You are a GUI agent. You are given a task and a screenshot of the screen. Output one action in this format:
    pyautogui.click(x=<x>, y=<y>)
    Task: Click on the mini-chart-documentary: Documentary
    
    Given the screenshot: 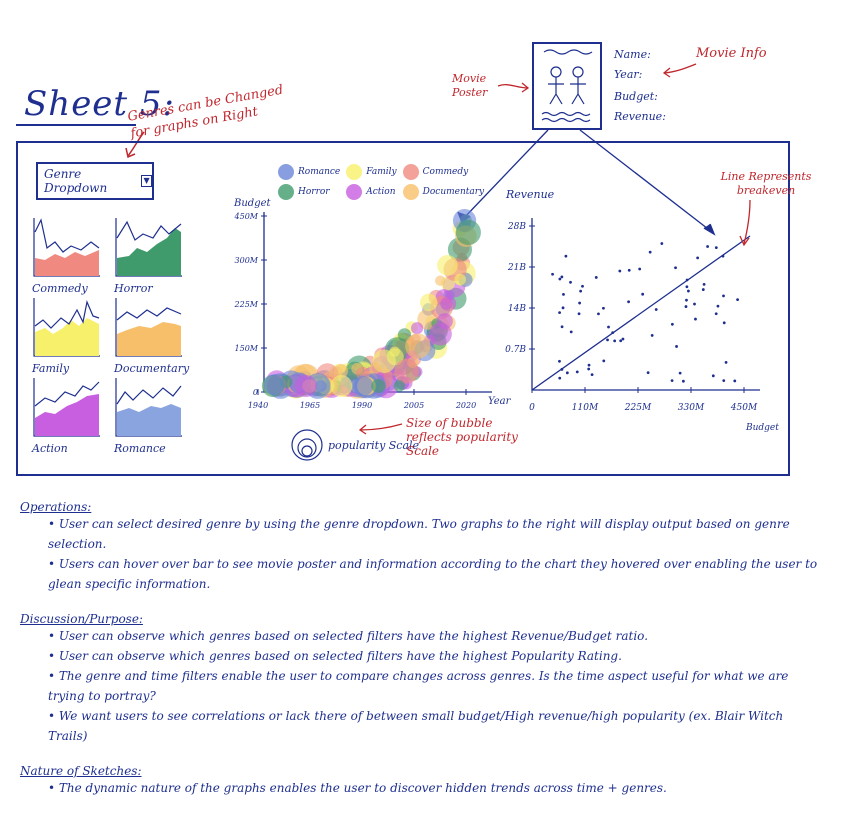 What is the action you would take?
    pyautogui.click(x=151, y=336)
    